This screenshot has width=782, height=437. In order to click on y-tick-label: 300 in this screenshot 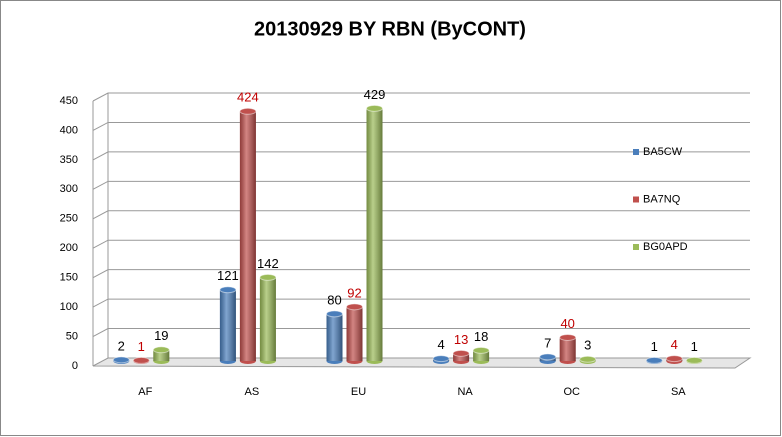, I will do `click(69, 189)`.